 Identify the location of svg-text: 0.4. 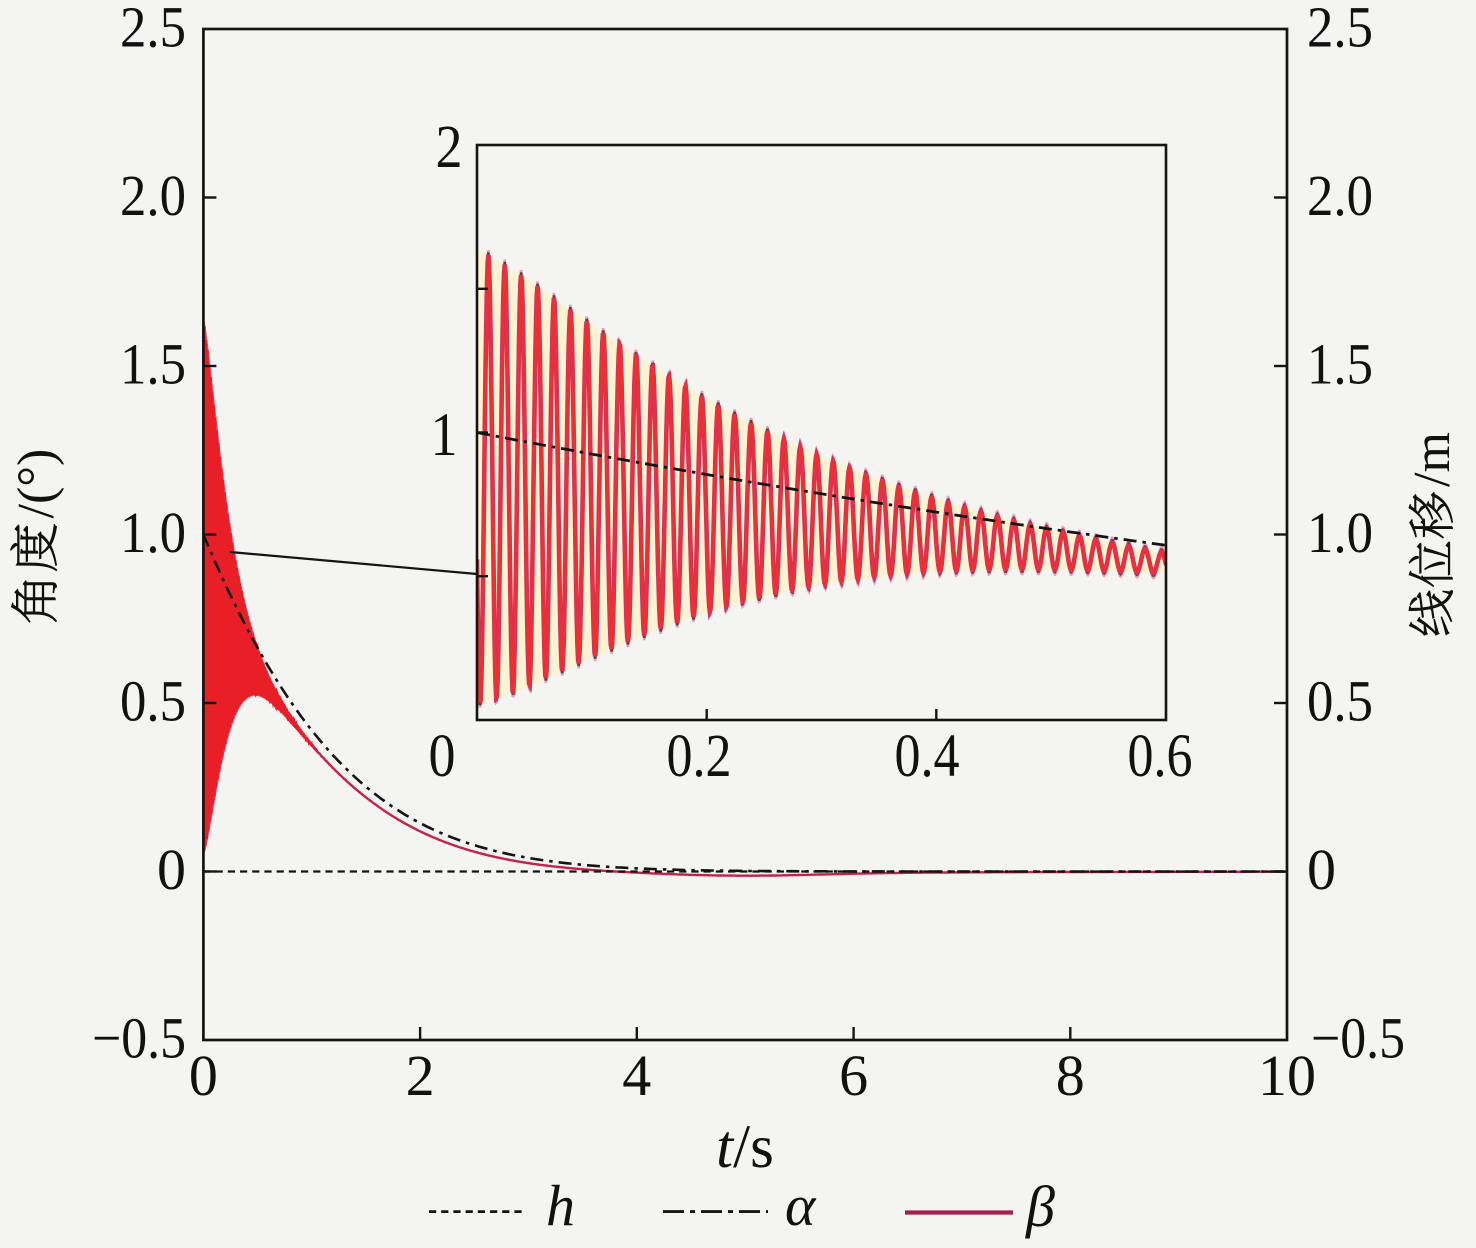
(927, 756).